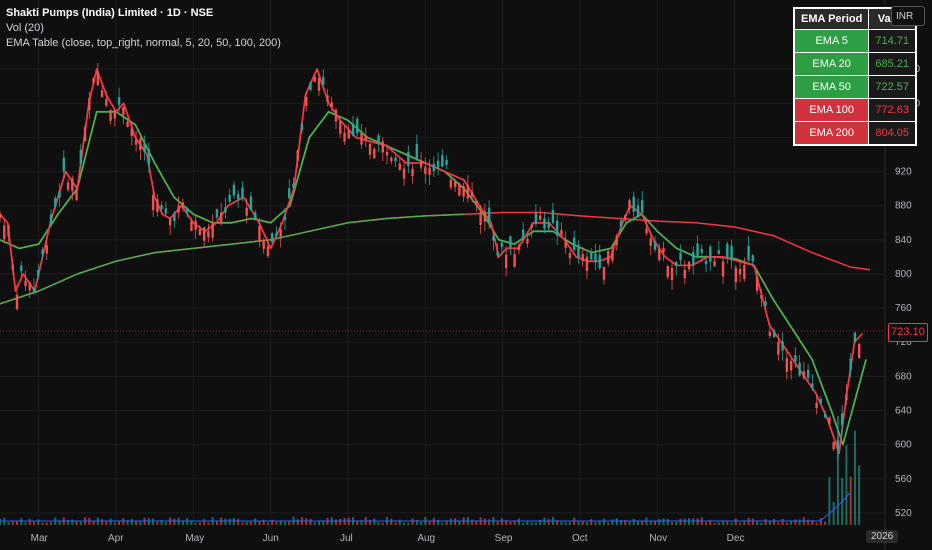 The height and width of the screenshot is (550, 932). What do you see at coordinates (831, 18) in the screenshot?
I see `ema-period-header: EMA Period` at bounding box center [831, 18].